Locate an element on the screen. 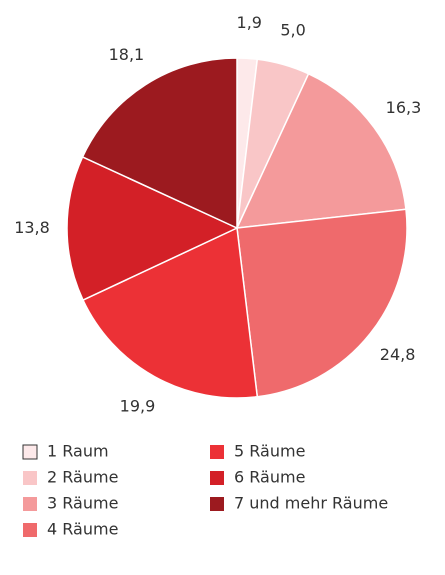 This screenshot has height=575, width=445. legend-label: 1 Raum is located at coordinates (78, 451).